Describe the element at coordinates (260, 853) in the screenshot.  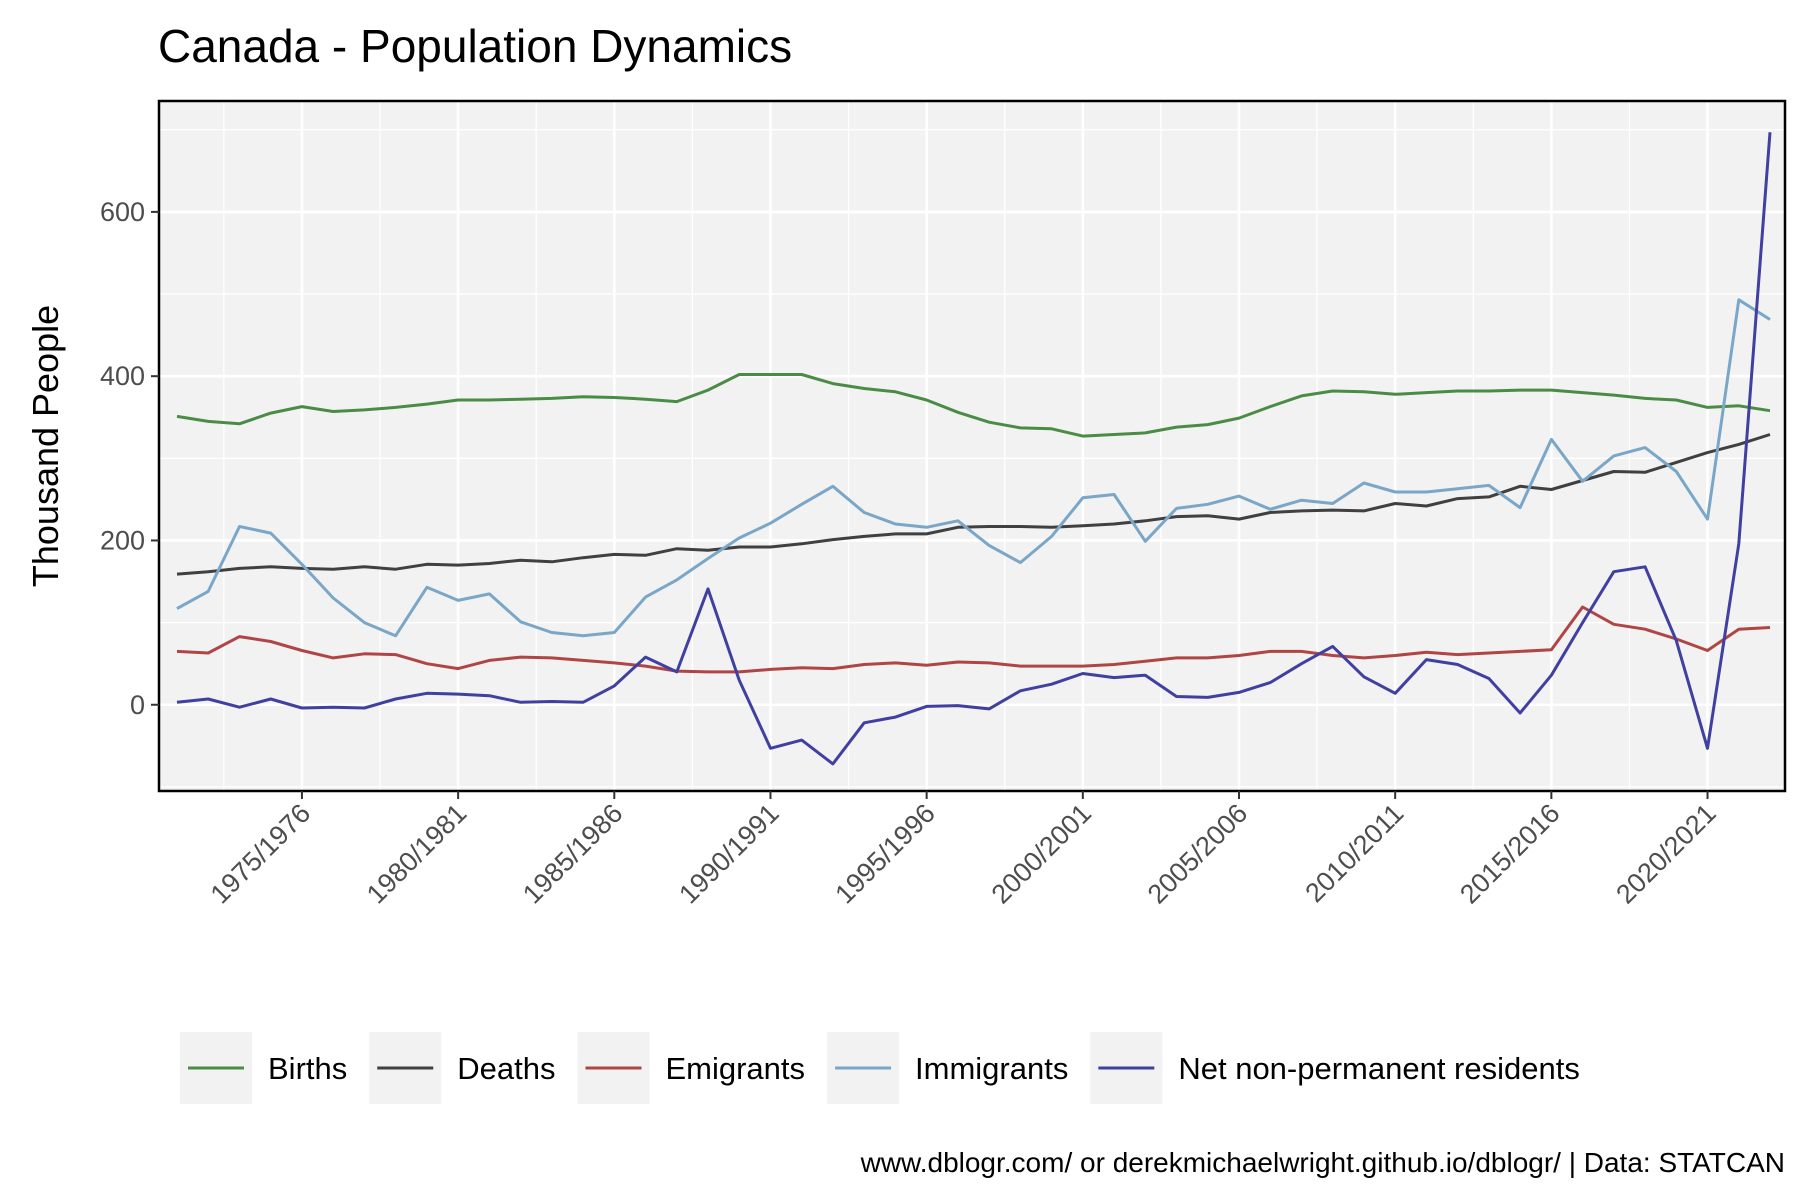
I see `x-tick-label: 1975/1976` at that location.